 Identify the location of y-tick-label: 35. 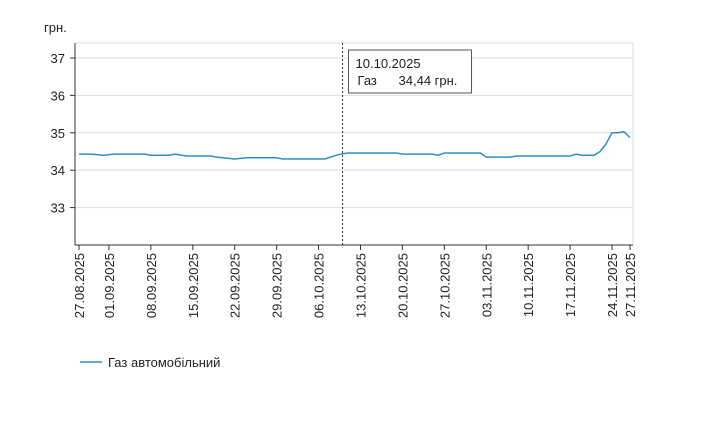
(58, 133).